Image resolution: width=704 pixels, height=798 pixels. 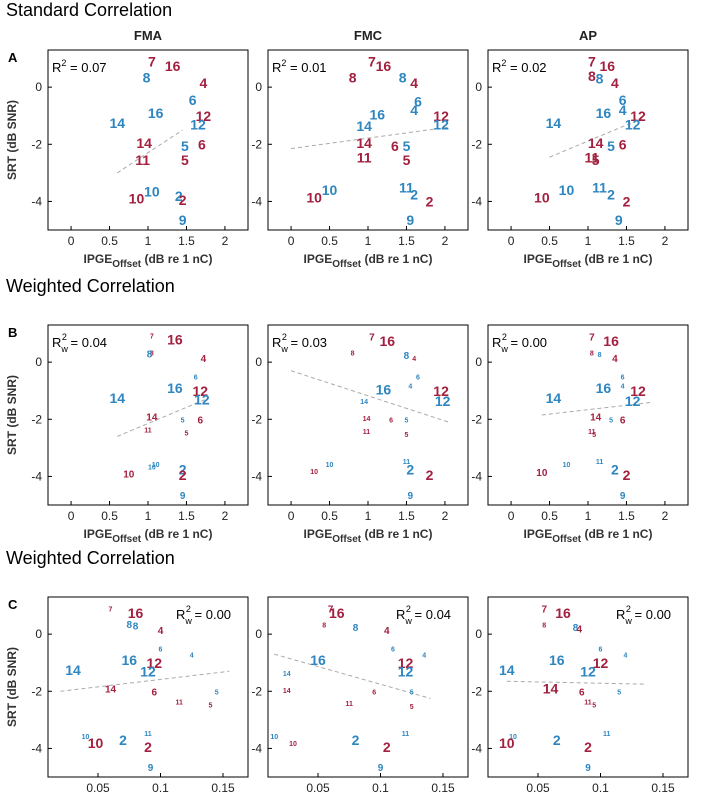 I want to click on plot-b-1-point-blue-6: 6, so click(x=196, y=378).